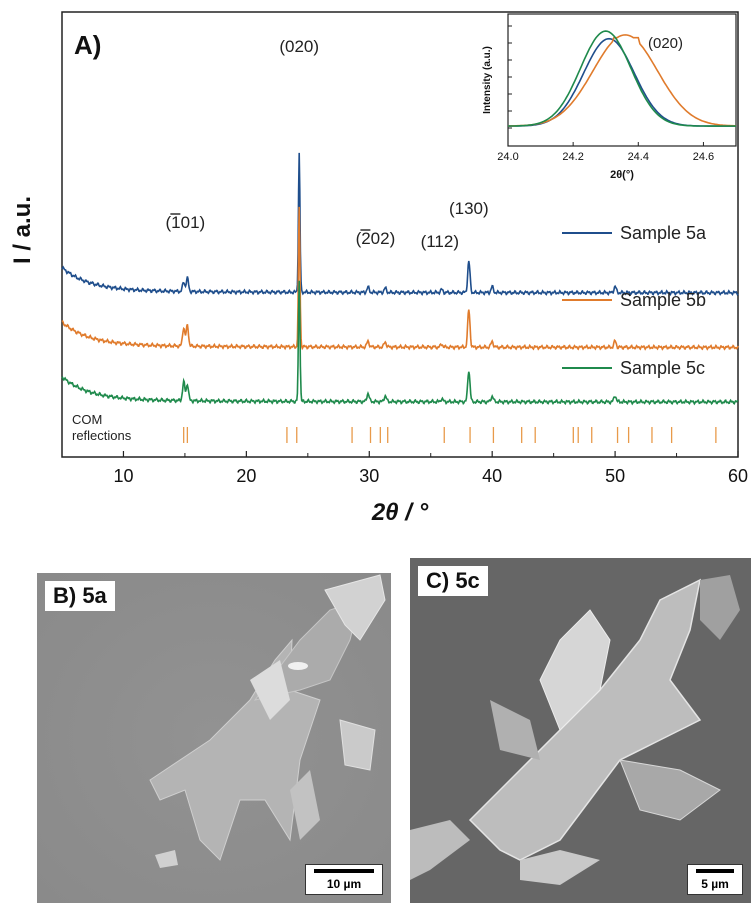 The height and width of the screenshot is (903, 751). What do you see at coordinates (80, 596) in the screenshot?
I see `panel-b-label: B) 5a` at bounding box center [80, 596].